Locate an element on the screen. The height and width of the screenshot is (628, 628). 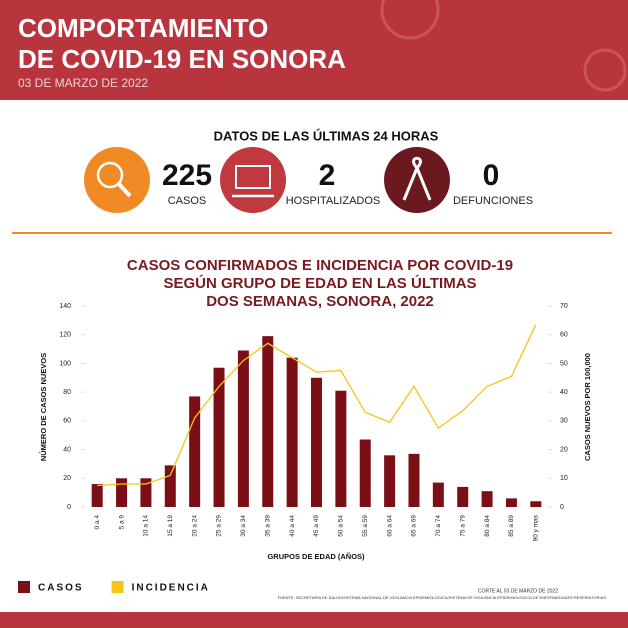
x-tick-label: 35 a 39 is located at coordinates (267, 526).